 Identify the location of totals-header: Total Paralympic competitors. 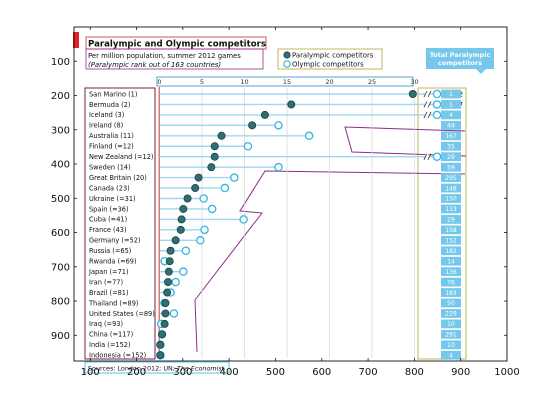
(460, 61).